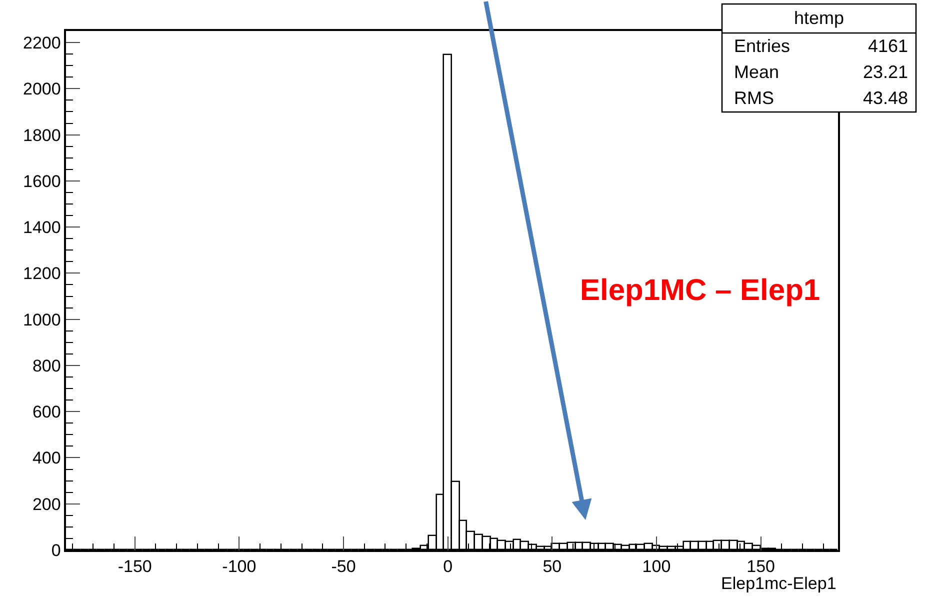  I want to click on y-tick-label: 1600, so click(42, 181).